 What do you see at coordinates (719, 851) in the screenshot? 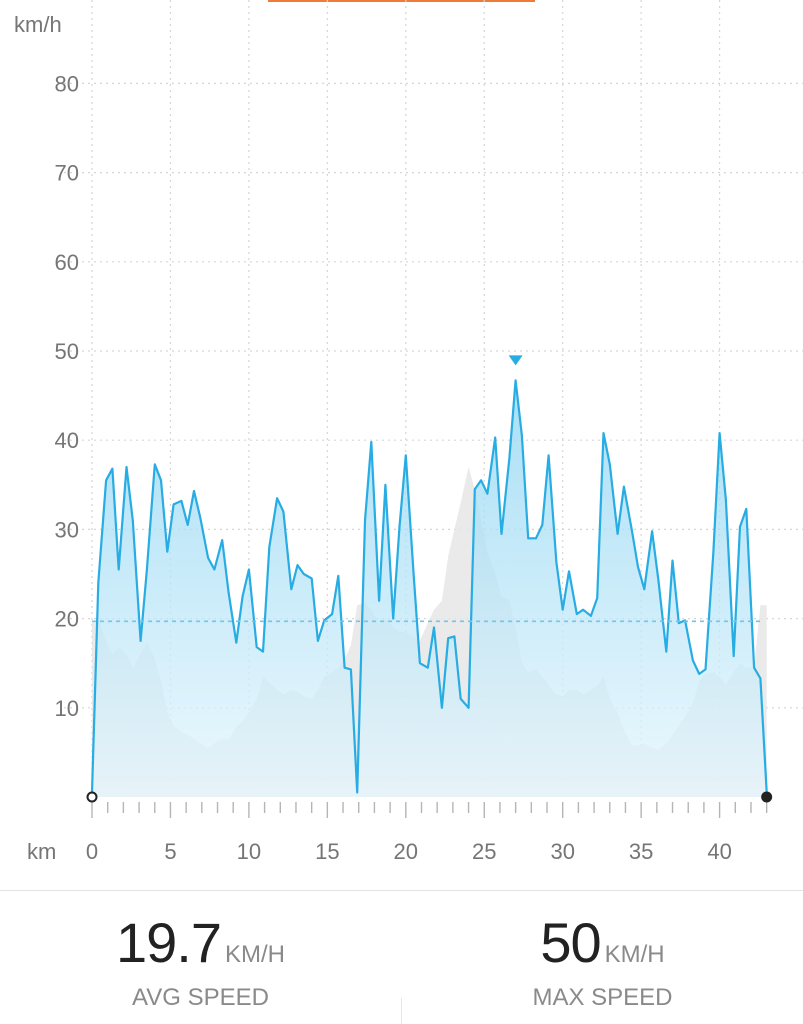
I see `x-tick-label: 40` at bounding box center [719, 851].